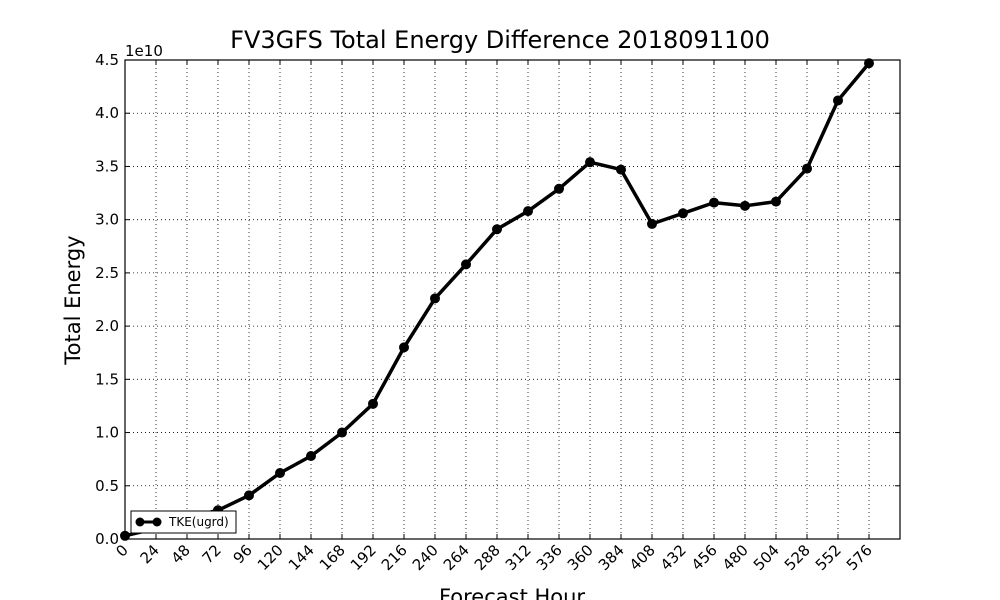  Describe the element at coordinates (107, 486) in the screenshot. I see `y-tick-label: 0.5` at that location.